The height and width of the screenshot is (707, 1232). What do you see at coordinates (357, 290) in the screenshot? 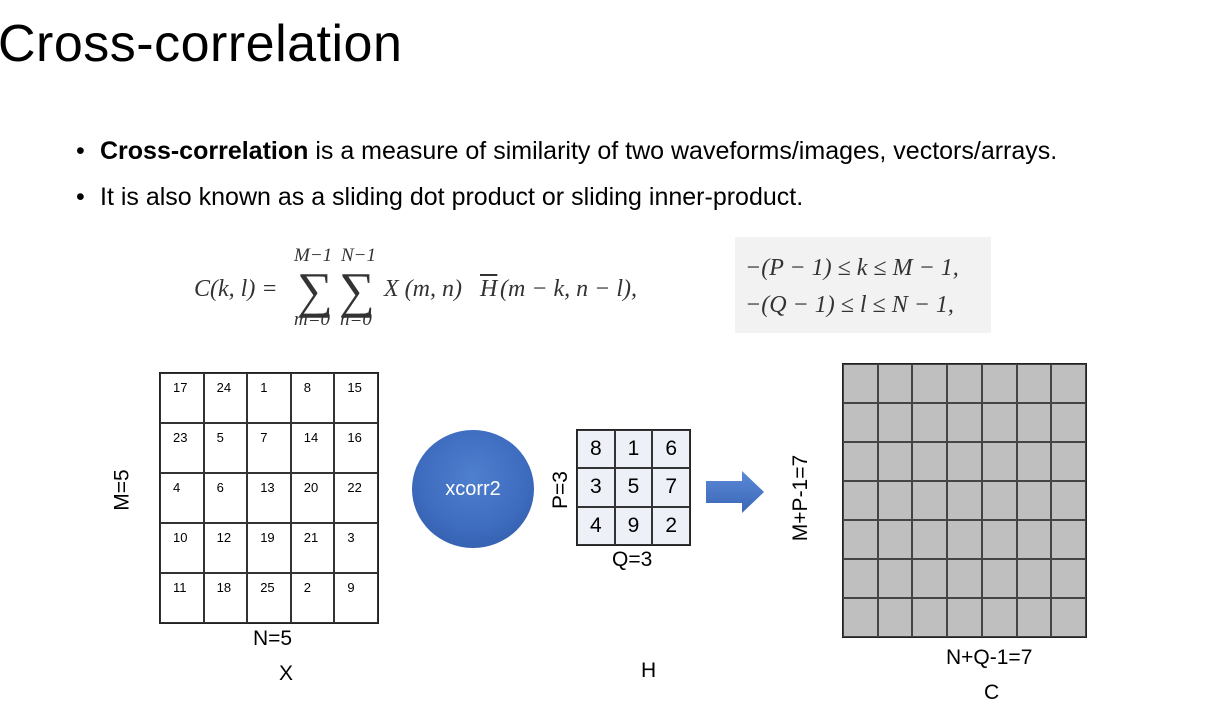
I see `sigma-symbol-2: ∑` at bounding box center [357, 290].